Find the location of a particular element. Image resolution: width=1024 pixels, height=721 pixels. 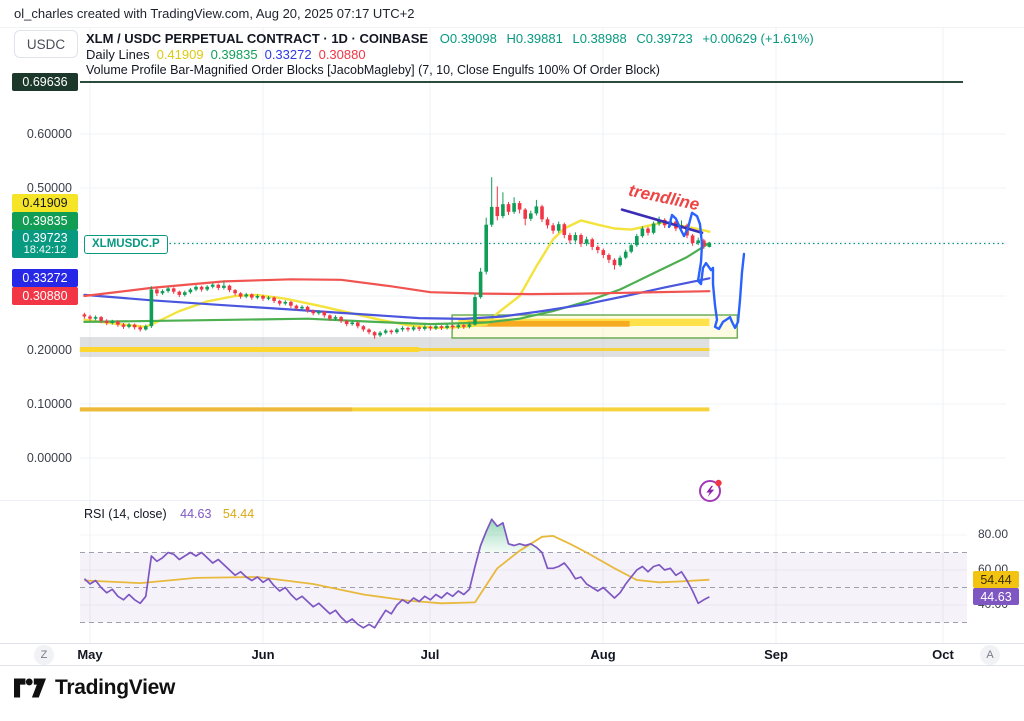

daily-lines-values: 0.41909 0.39835 0.33272 0.30880 is located at coordinates (258, 54).